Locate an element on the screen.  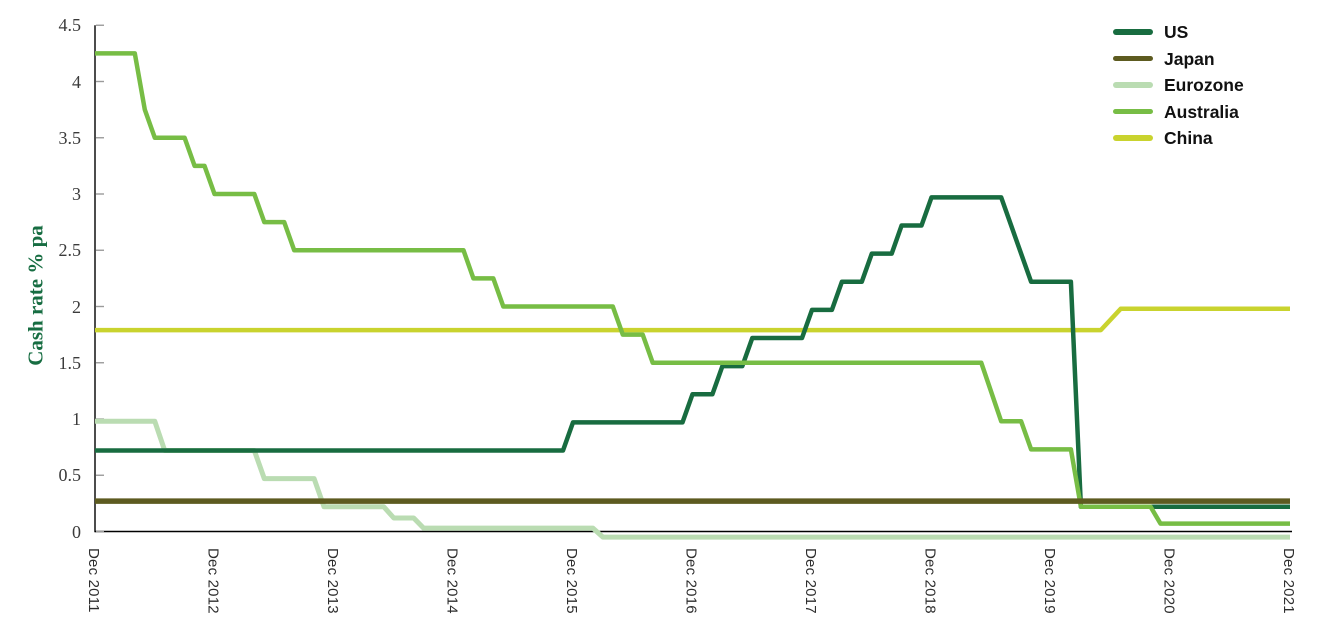
x-tick-label: Dec 2012 is located at coordinates (213, 580).